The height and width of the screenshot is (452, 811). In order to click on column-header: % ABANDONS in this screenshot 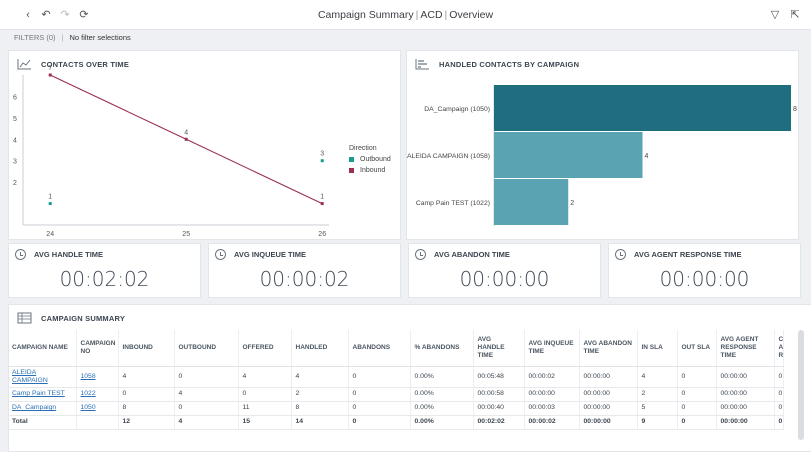, I will do `click(442, 348)`.